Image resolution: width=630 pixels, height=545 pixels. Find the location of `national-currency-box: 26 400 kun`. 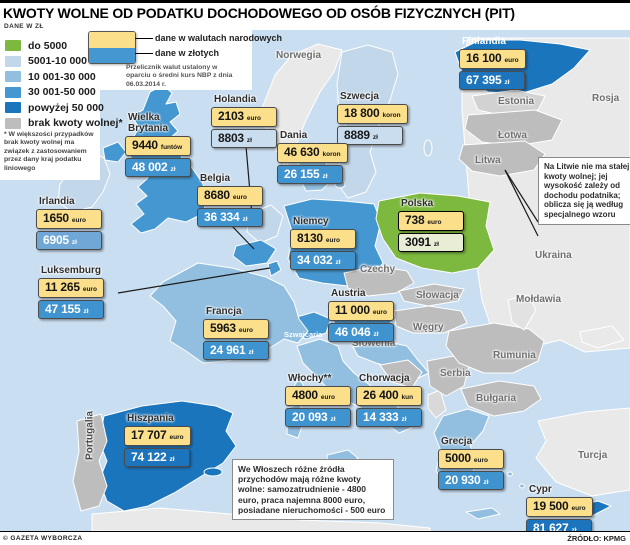

national-currency-box: 26 400 kun is located at coordinates (389, 396).